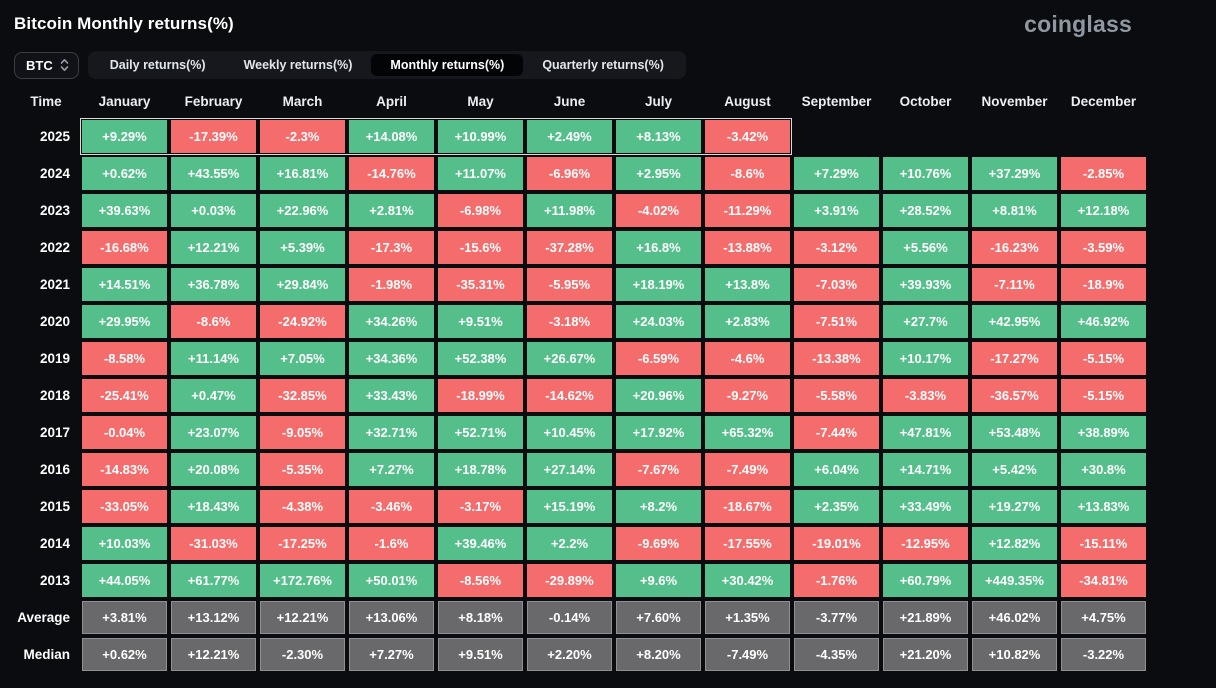 The image size is (1216, 688). What do you see at coordinates (747, 506) in the screenshot?
I see `return-cell: -18.67%` at bounding box center [747, 506].